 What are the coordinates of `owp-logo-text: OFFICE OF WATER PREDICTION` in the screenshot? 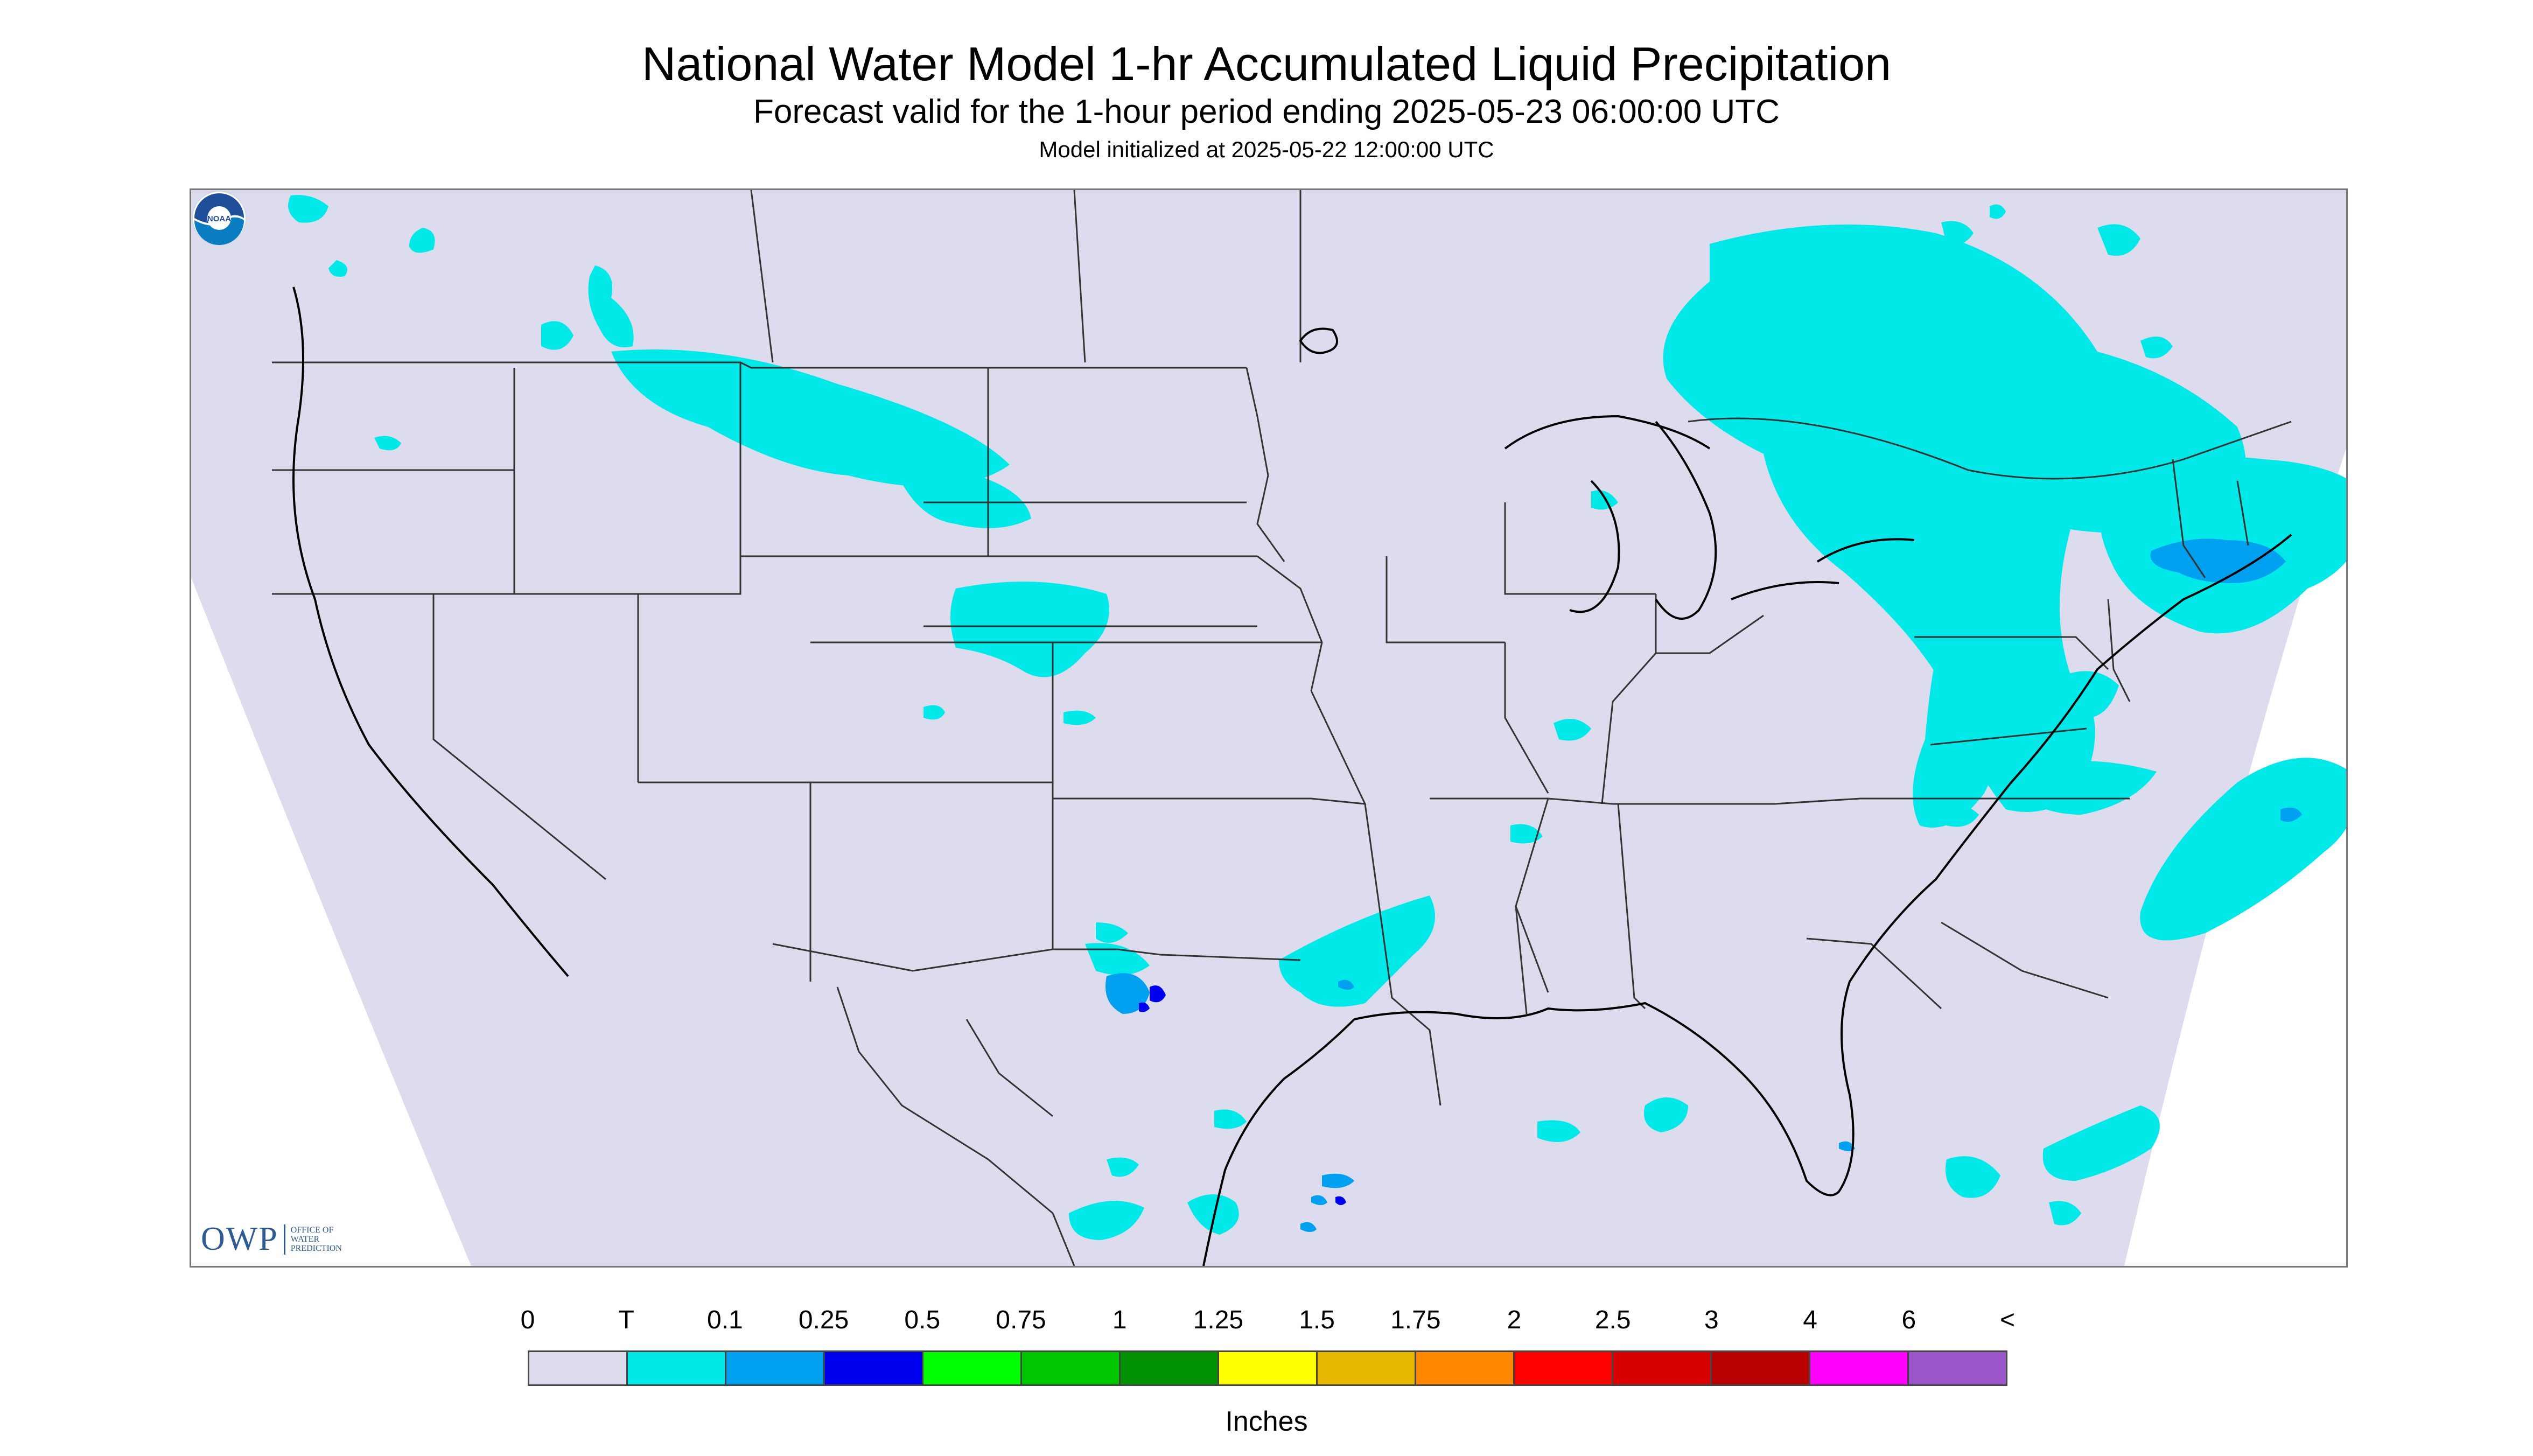 It's located at (316, 1239).